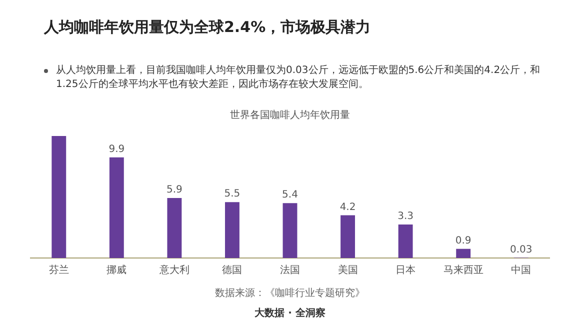 The width and height of the screenshot is (580, 325). What do you see at coordinates (290, 313) in the screenshot?
I see `text: 大数据 · 全洞察` at bounding box center [290, 313].